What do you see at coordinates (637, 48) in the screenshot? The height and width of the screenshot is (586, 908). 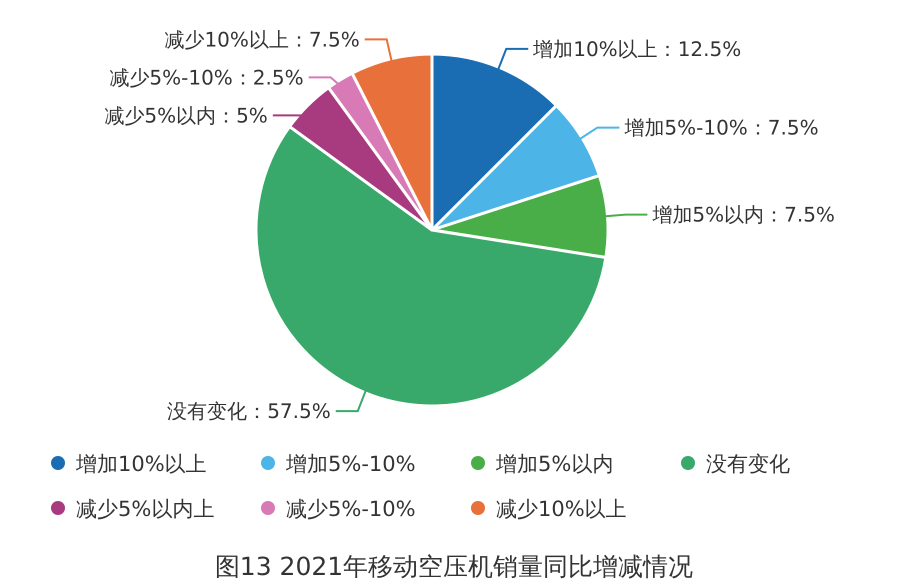 I see `data-label: 增加10%以上：12.5%` at bounding box center [637, 48].